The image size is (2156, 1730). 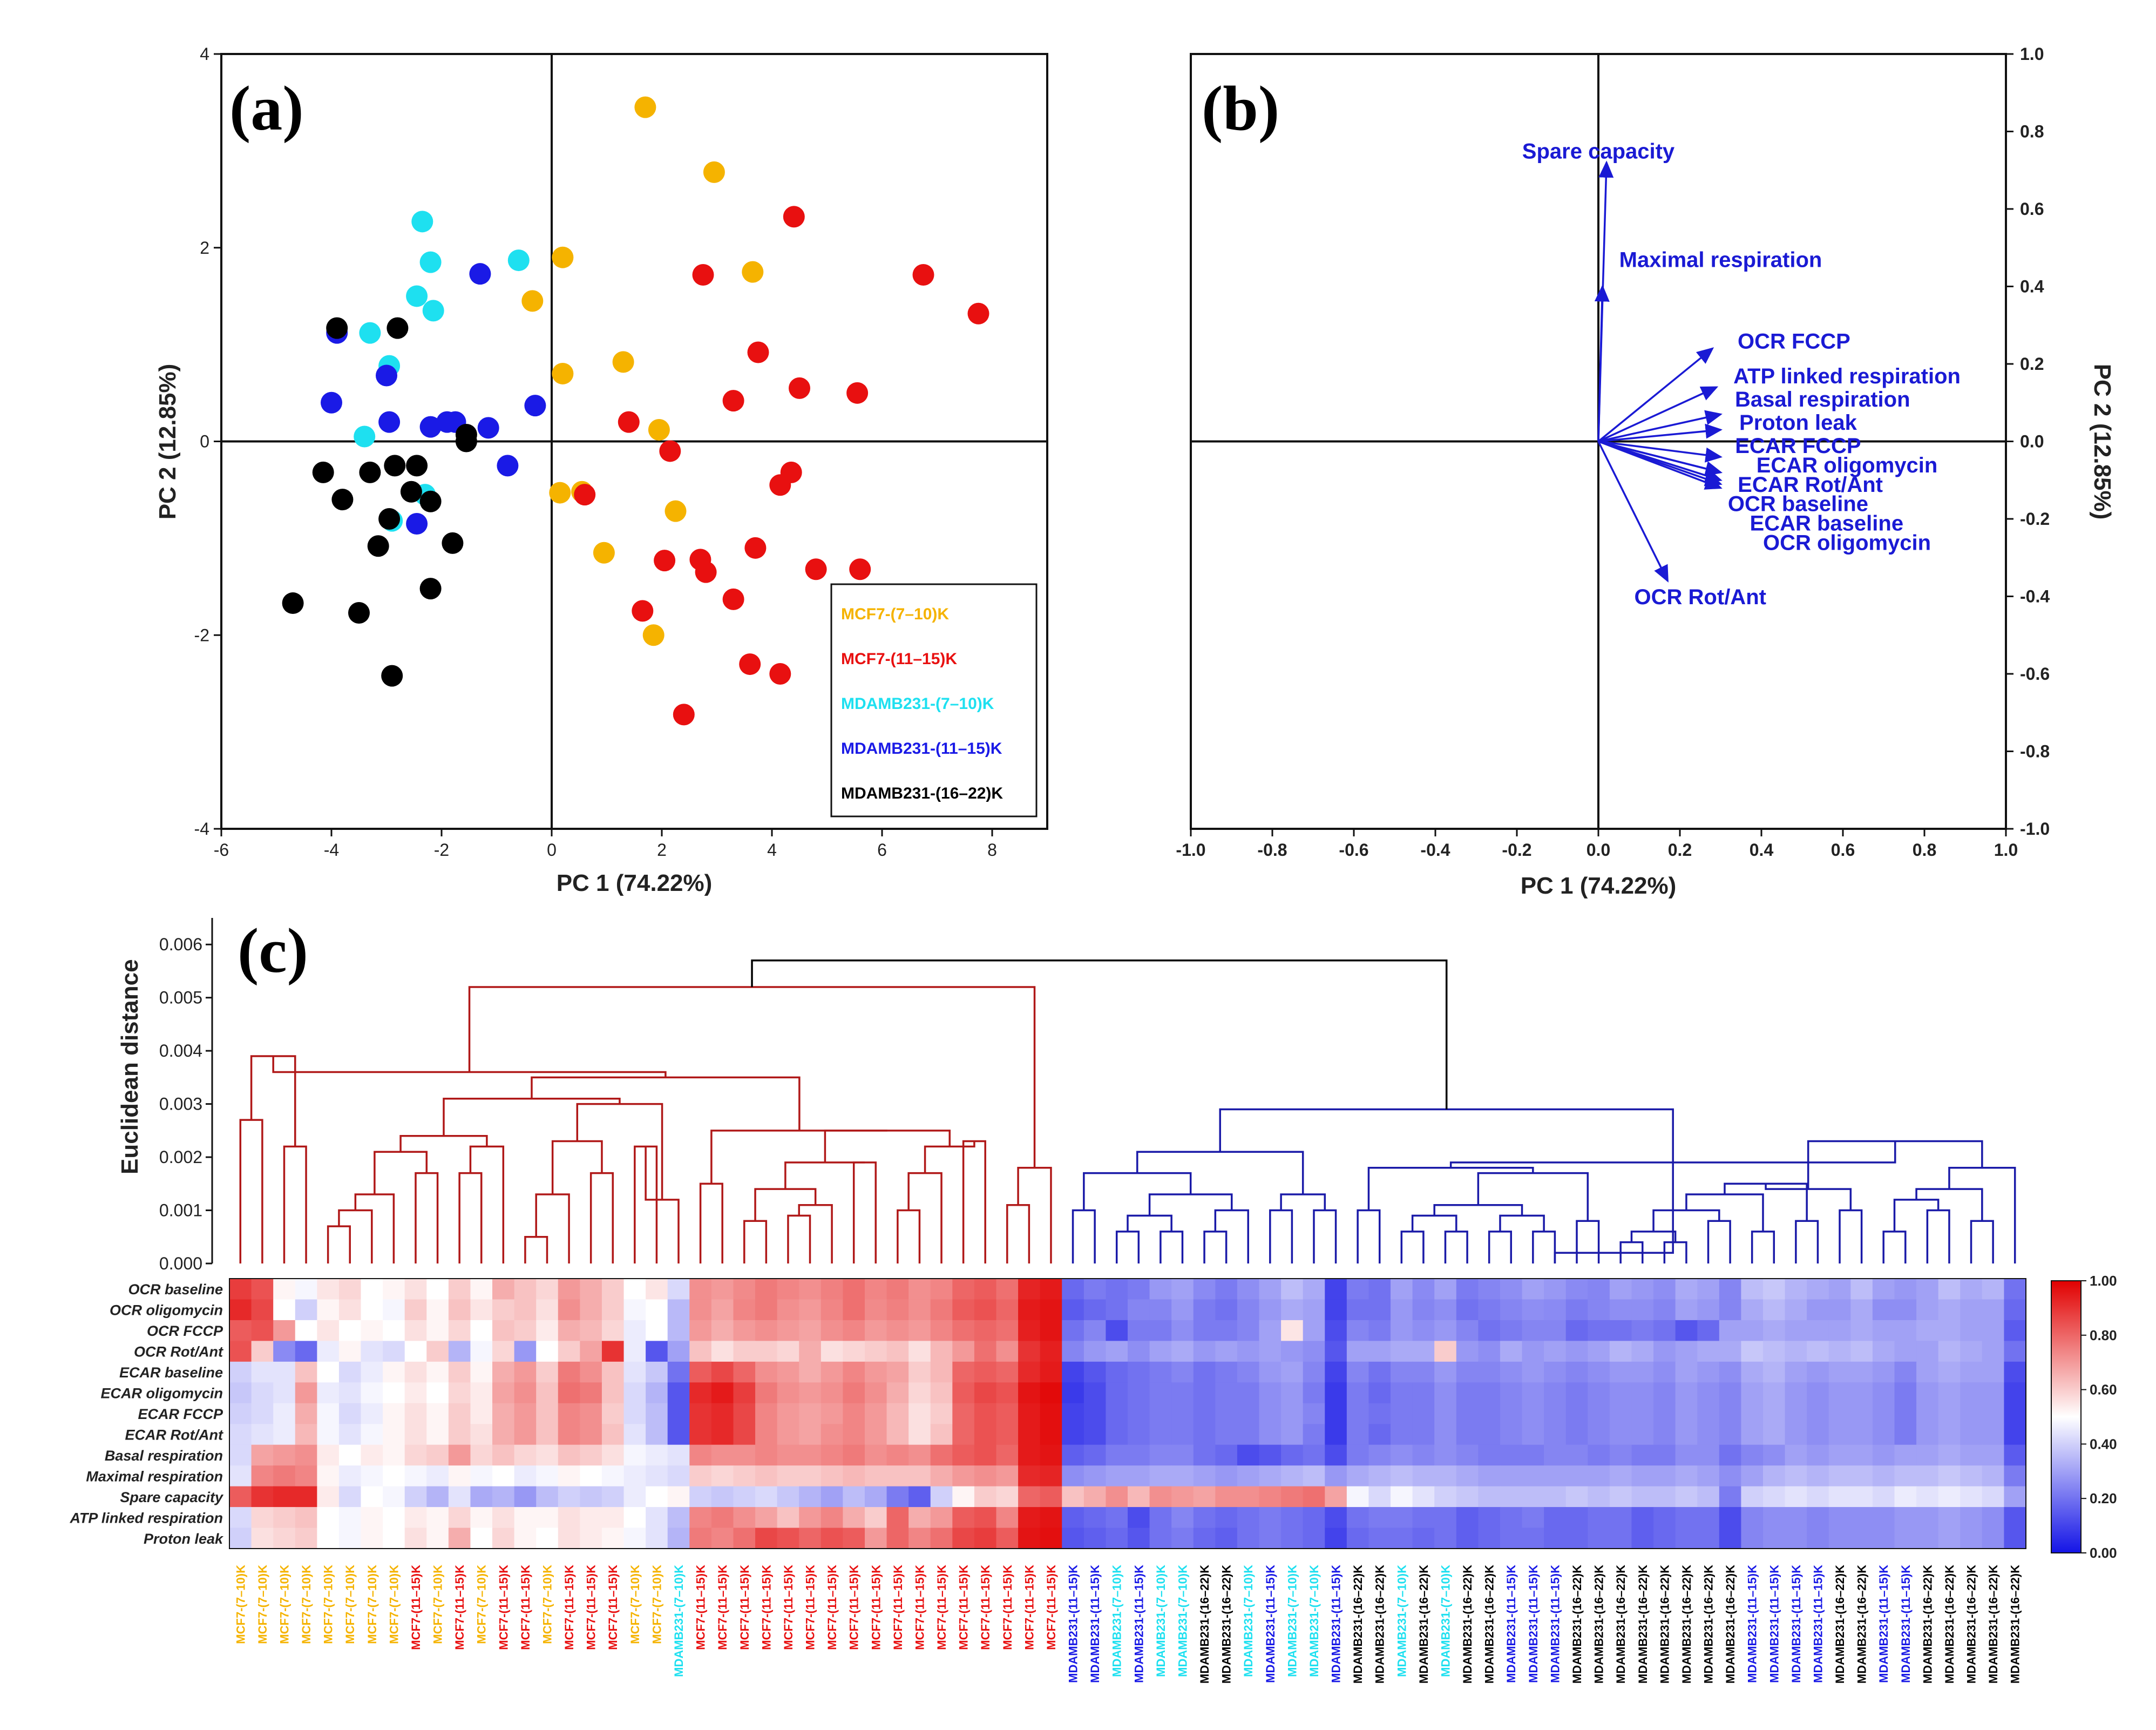 What do you see at coordinates (2032, 131) in the screenshot?
I see `y-tick-label: 0.8` at bounding box center [2032, 131].